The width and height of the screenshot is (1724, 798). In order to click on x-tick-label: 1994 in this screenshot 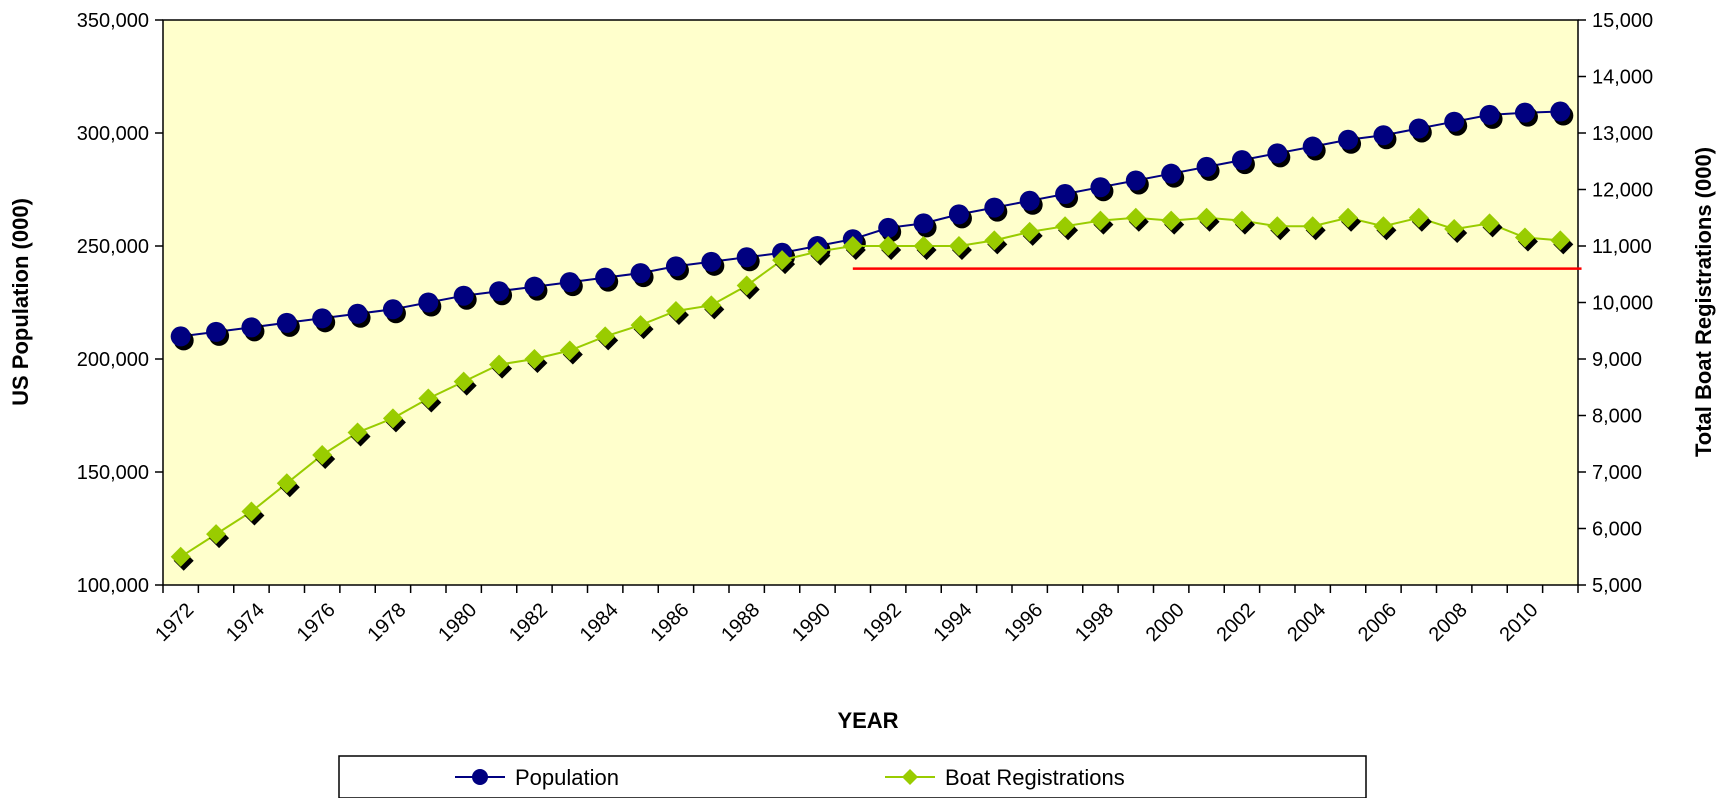, I will do `click(952, 622)`.